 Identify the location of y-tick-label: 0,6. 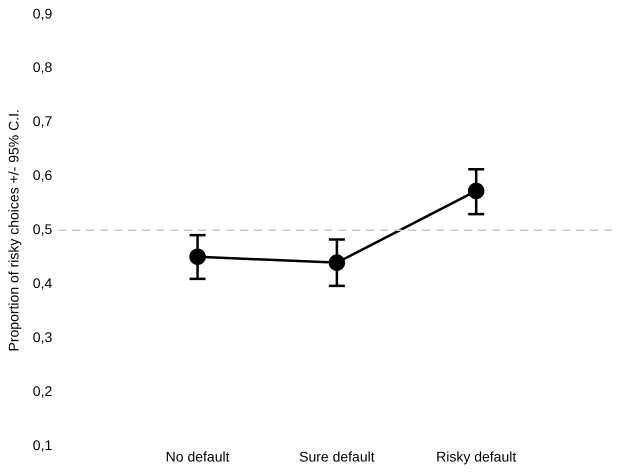
(42, 175).